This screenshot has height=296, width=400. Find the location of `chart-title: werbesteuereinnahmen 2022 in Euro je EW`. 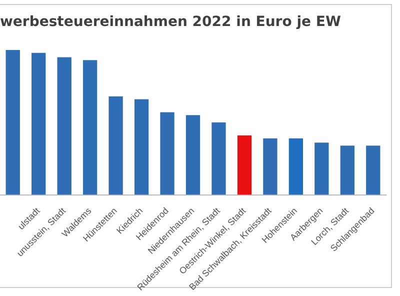

chart-title: werbesteuereinnahmen 2022 in Euro je EW is located at coordinates (170, 22).